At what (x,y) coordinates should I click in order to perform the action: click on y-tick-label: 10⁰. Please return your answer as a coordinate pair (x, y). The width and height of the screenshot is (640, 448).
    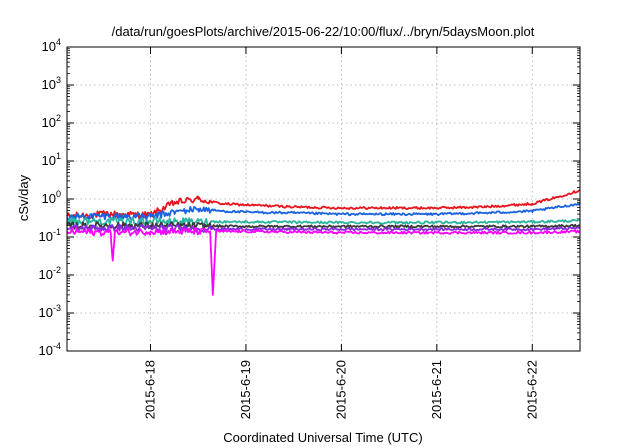
    Looking at the image, I should click on (51, 197).